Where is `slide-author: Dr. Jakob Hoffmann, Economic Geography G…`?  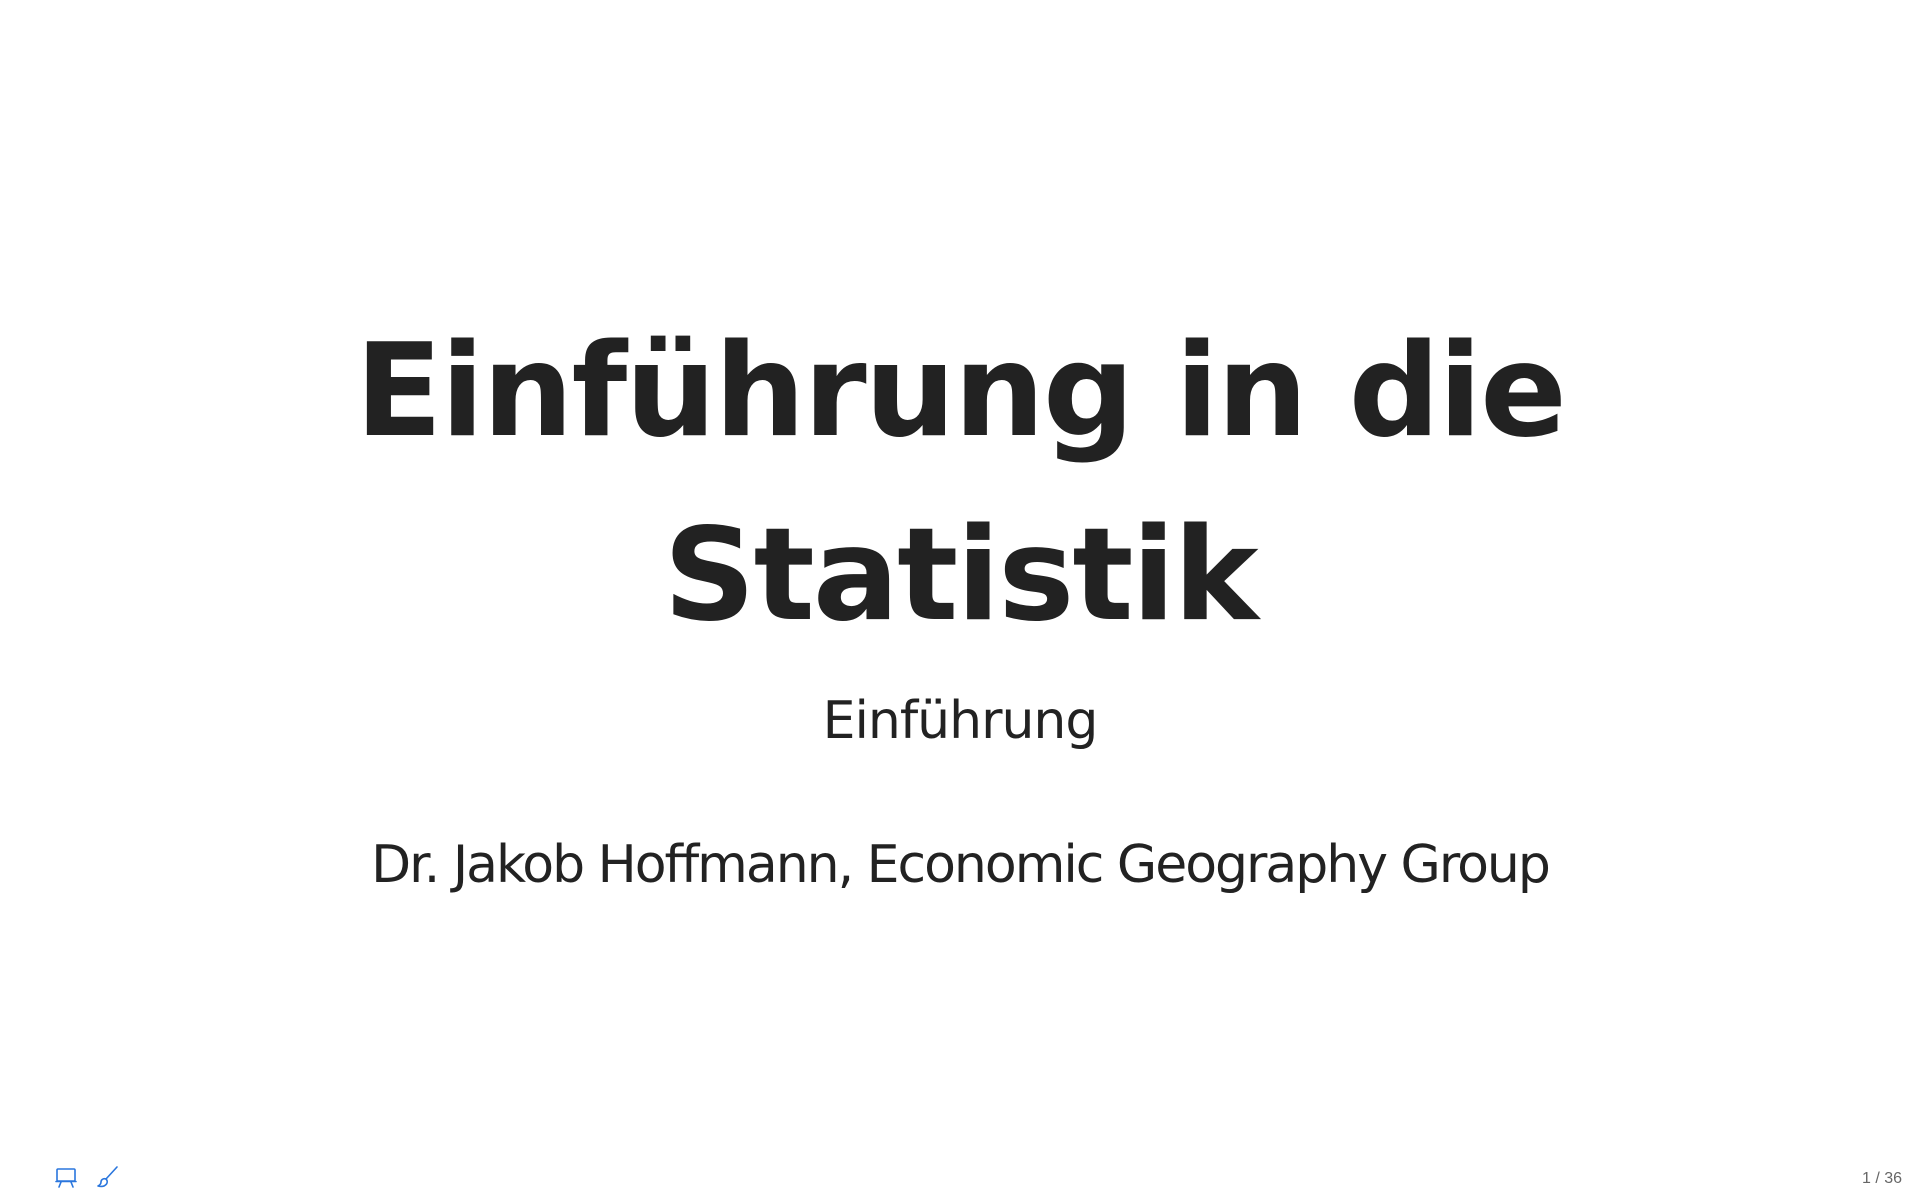
slide-author: Dr. Jakob Hoffmann, Economic Geography G… is located at coordinates (961, 865).